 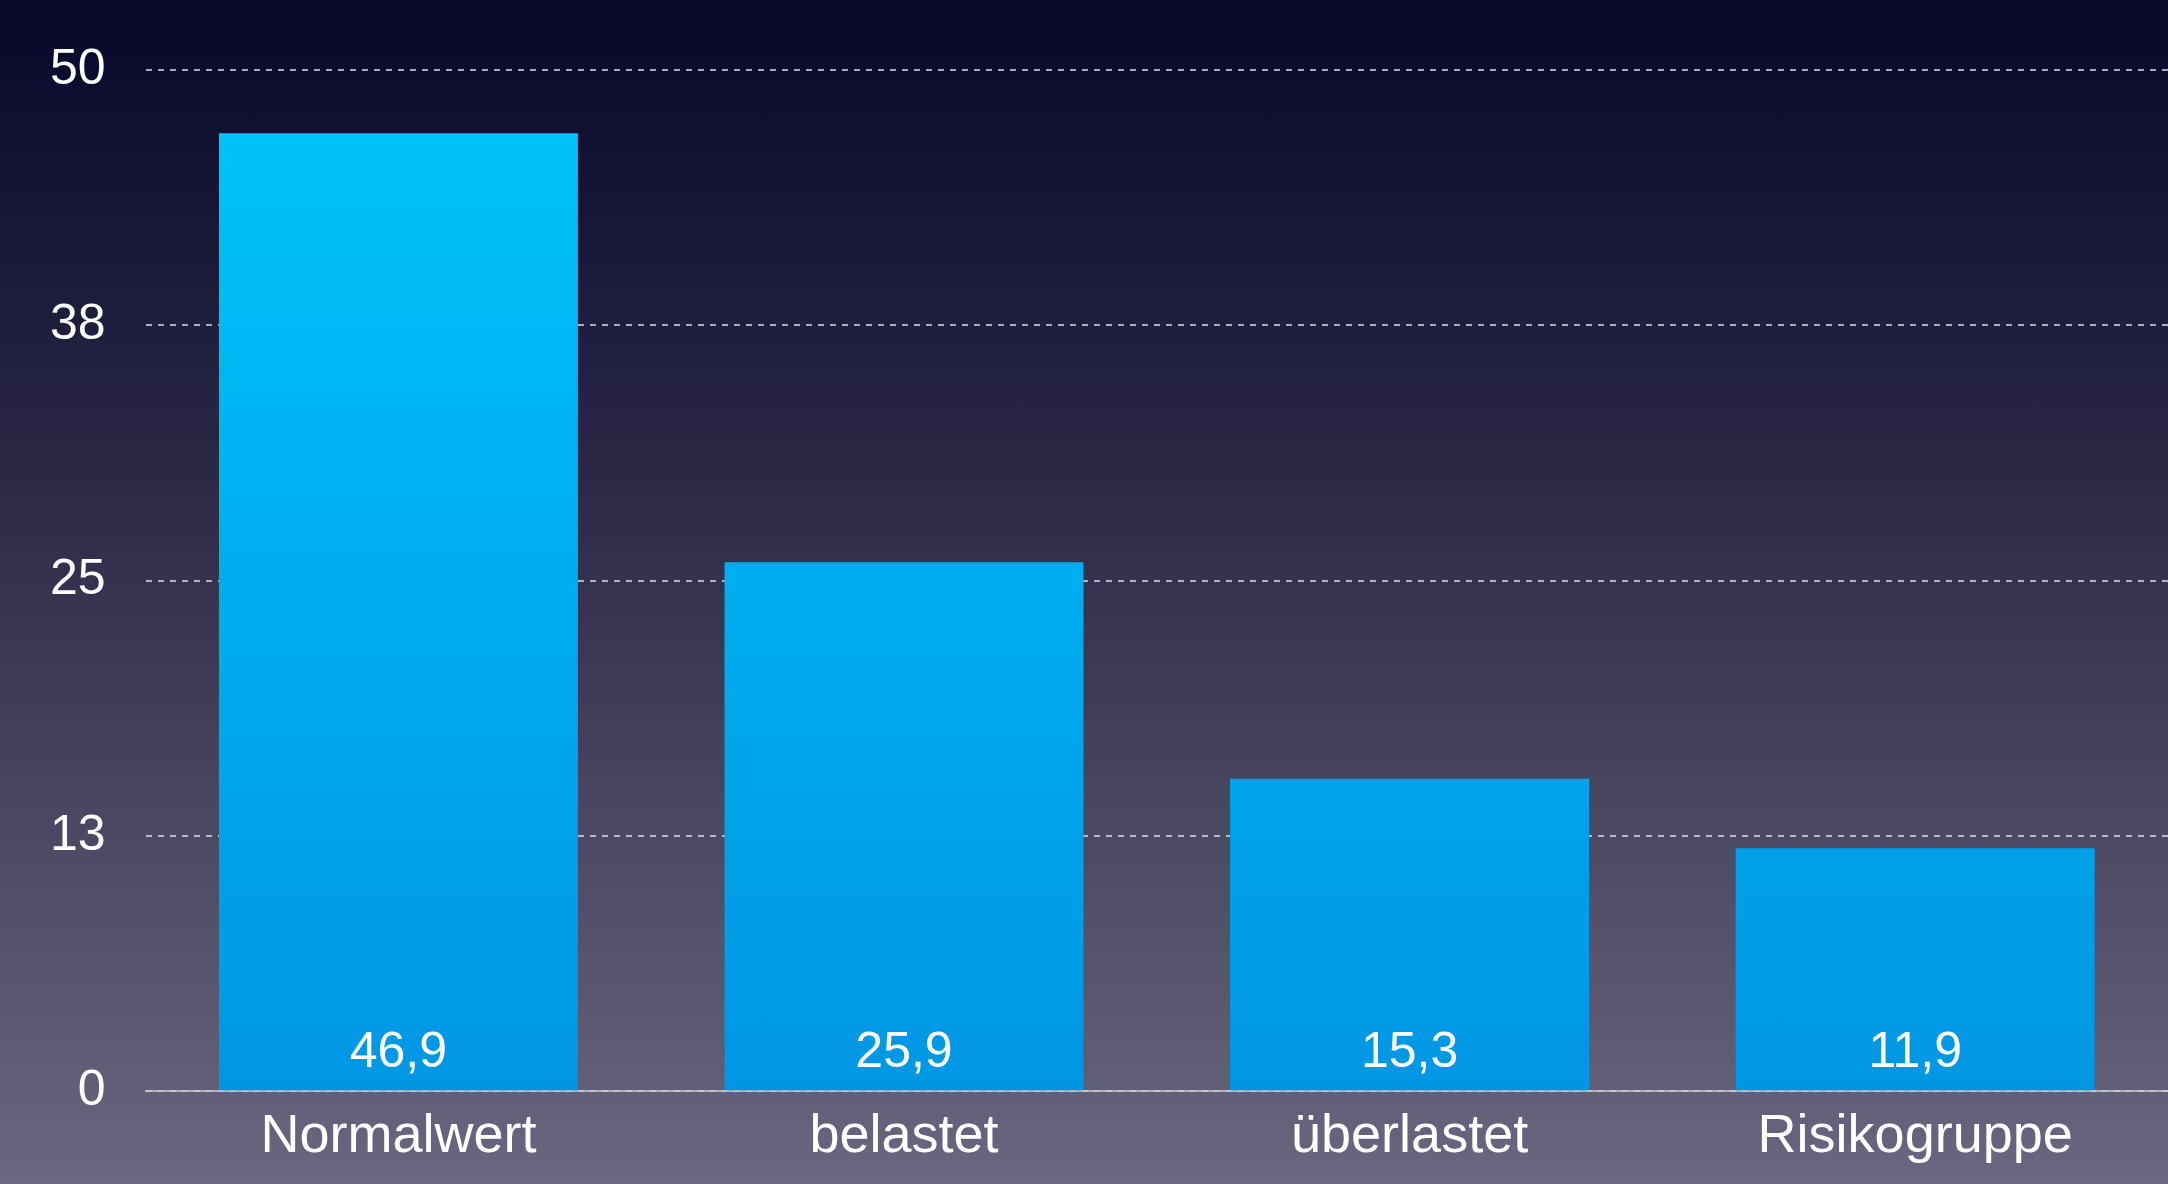 What do you see at coordinates (77, 832) in the screenshot?
I see `y-tick-label: 13` at bounding box center [77, 832].